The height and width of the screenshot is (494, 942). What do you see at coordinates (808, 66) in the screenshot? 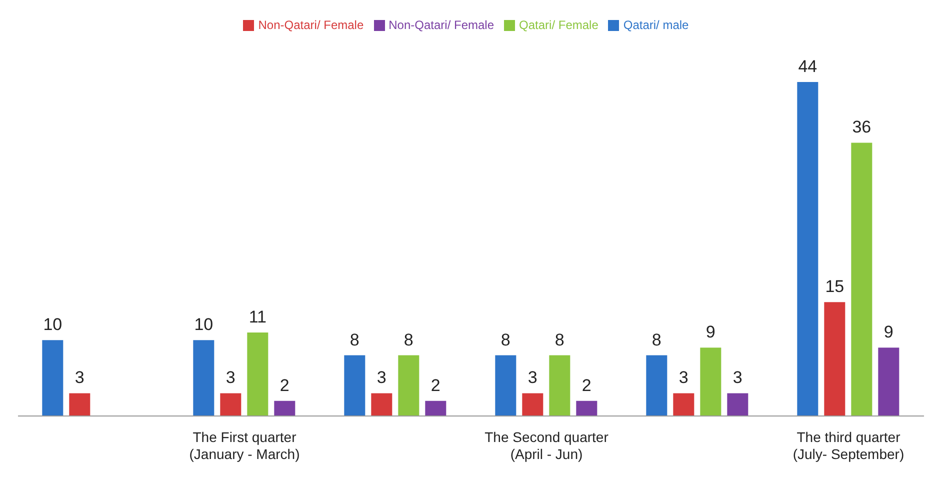
I see `data-label: 44` at bounding box center [808, 66].